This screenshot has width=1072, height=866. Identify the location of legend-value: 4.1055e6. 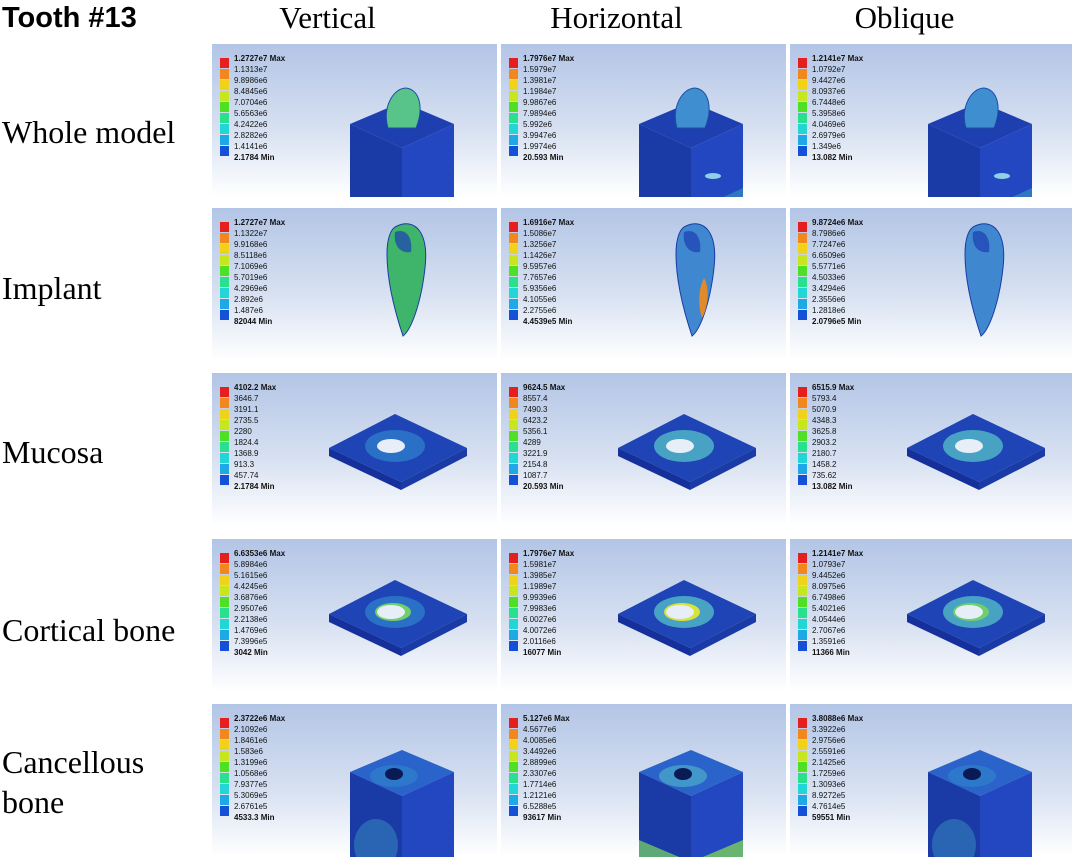
(540, 299).